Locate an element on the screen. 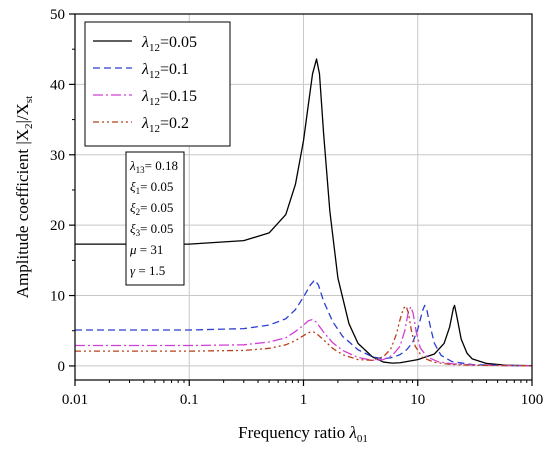  y-tick-label: 40 is located at coordinates (57, 85).